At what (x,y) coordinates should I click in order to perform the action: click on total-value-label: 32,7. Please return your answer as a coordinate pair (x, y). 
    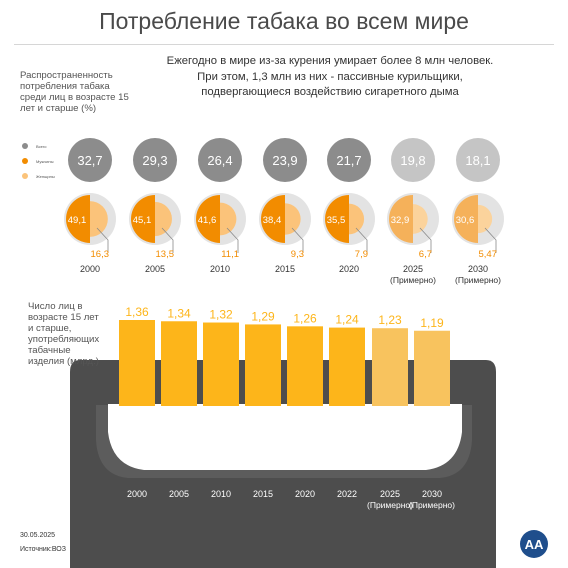
    Looking at the image, I should click on (89, 160).